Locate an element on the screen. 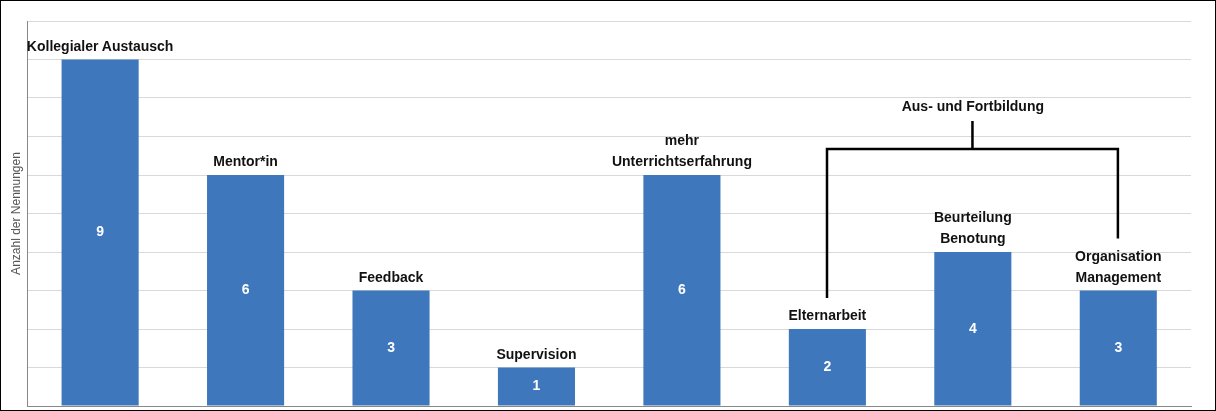 This screenshot has height=411, width=1216. data-label: 2 is located at coordinates (827, 366).